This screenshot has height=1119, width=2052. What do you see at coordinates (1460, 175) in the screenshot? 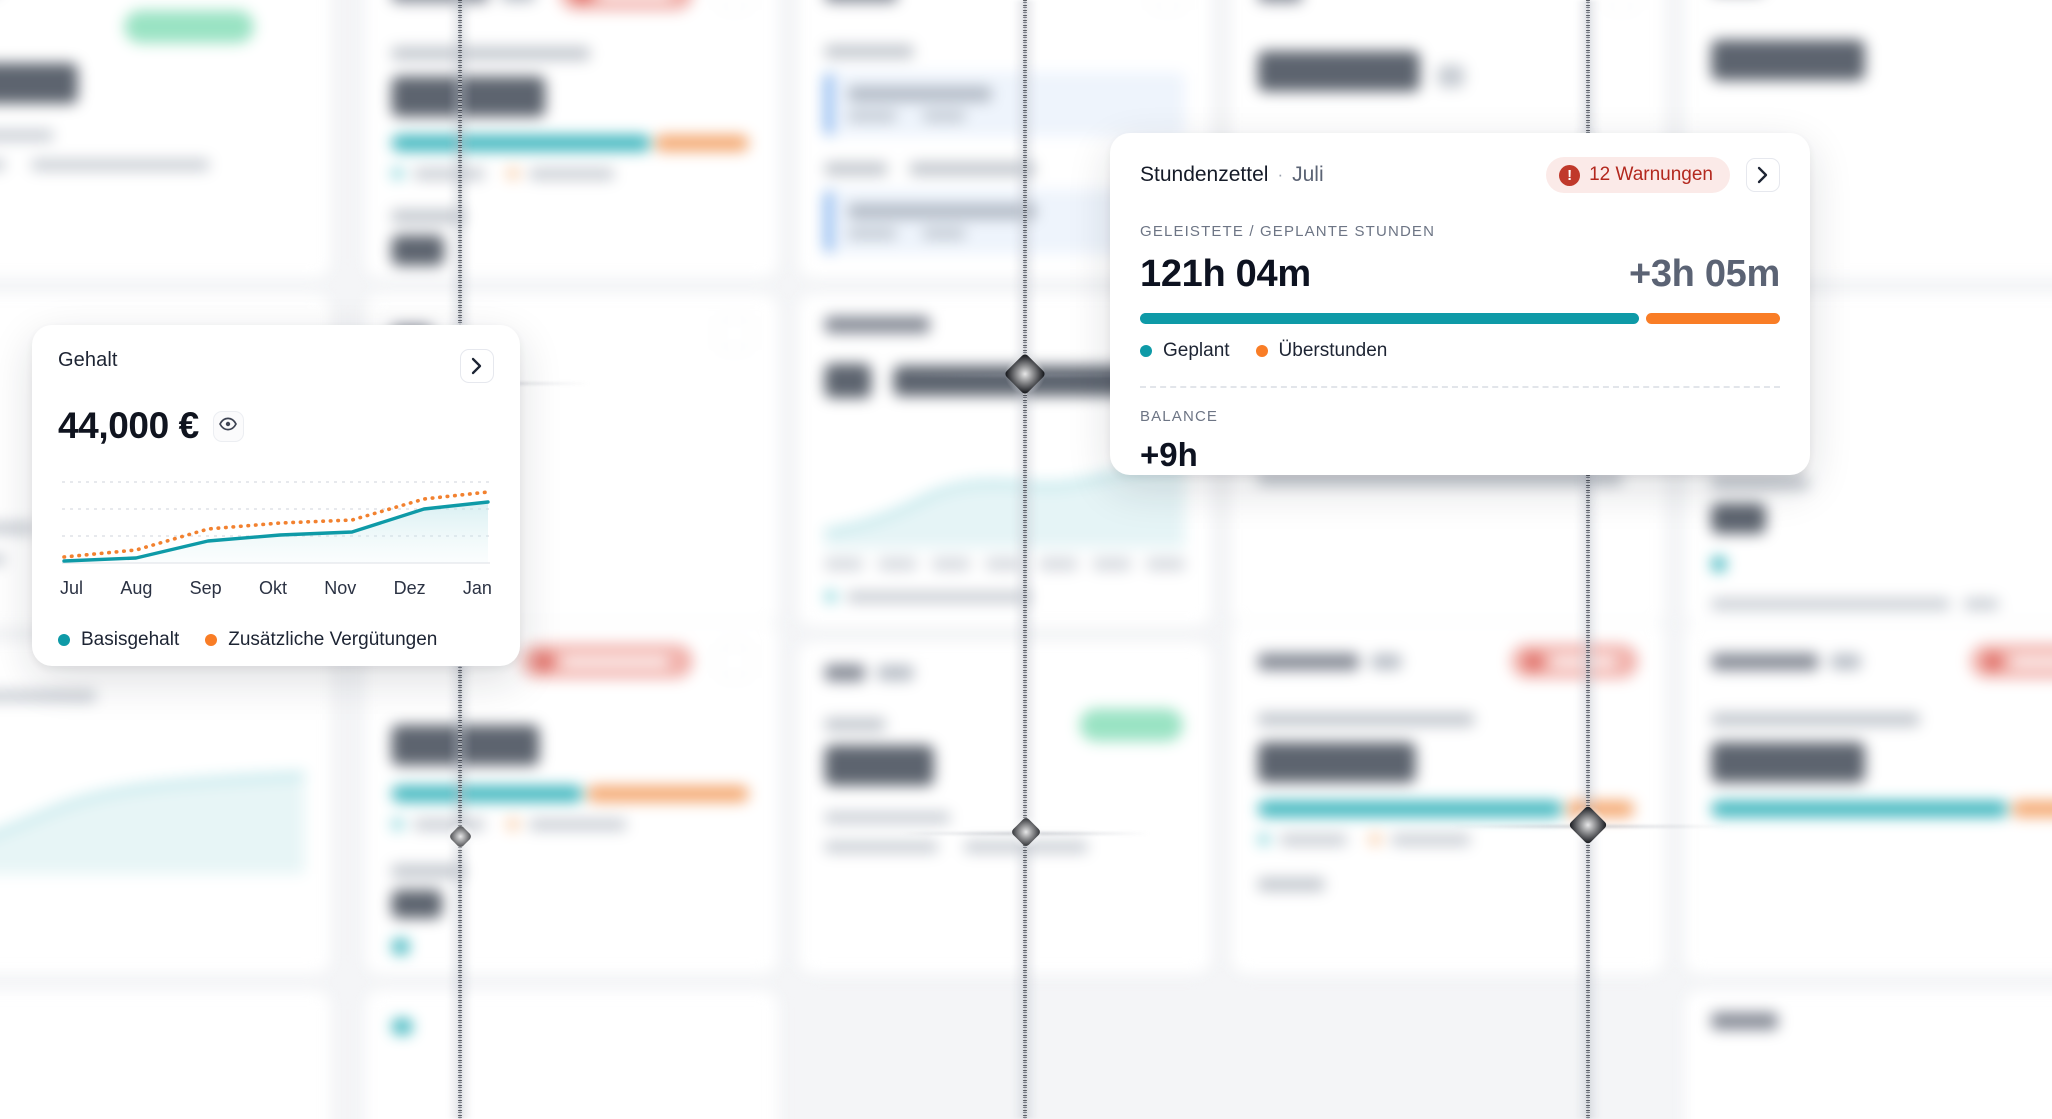
I see `timesheet-card-header: Stundenzettel · Juli ! 12 Warnungen` at bounding box center [1460, 175].